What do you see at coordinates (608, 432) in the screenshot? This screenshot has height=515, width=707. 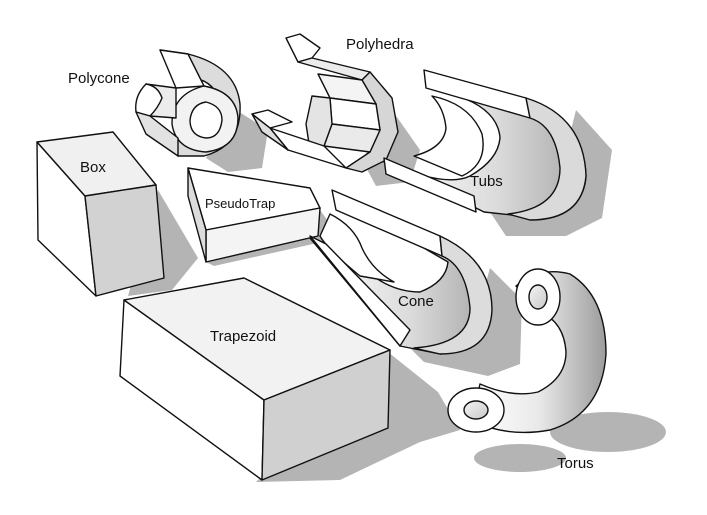 I see `torus-shadow` at bounding box center [608, 432].